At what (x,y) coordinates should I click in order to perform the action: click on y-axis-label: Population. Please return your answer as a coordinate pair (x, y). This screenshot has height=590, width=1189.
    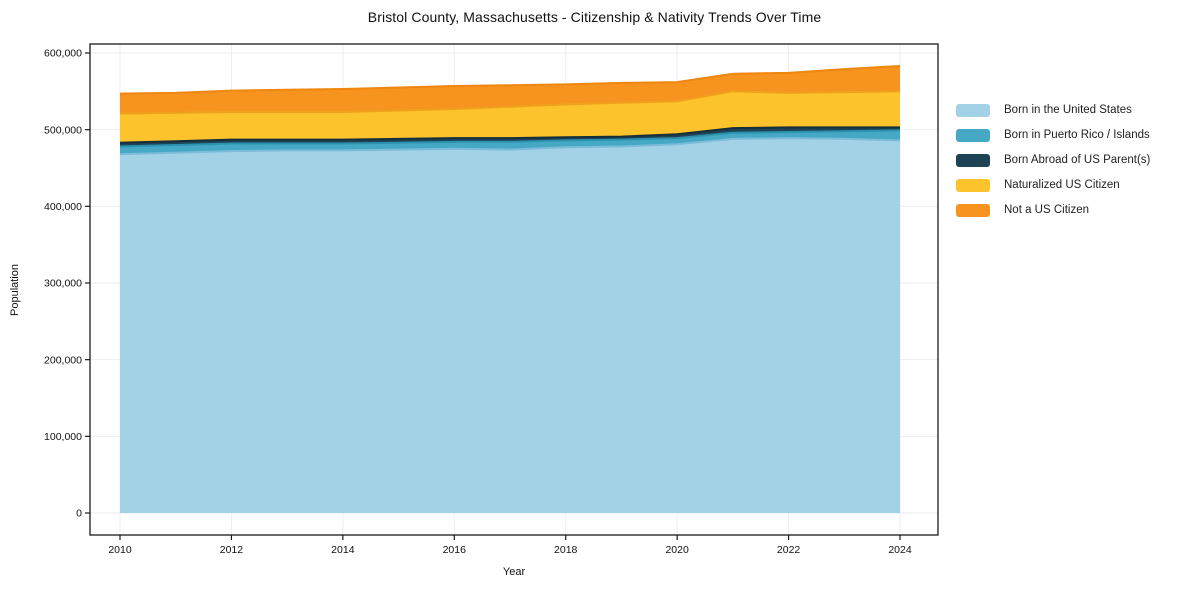
    Looking at the image, I should click on (15, 290).